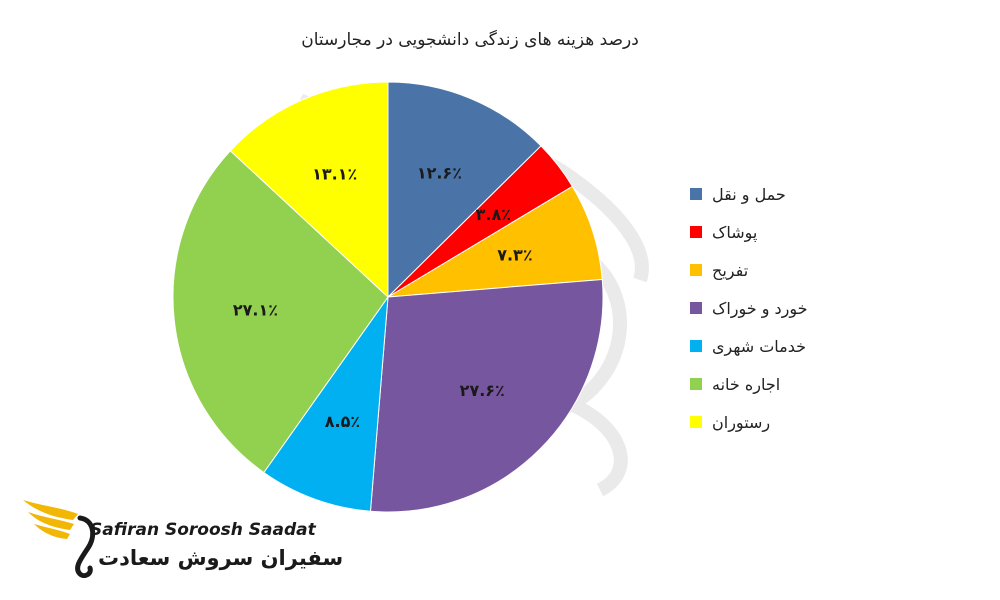 This screenshot has width=1000, height=600. I want to click on legend-label: رستوران, so click(741, 422).